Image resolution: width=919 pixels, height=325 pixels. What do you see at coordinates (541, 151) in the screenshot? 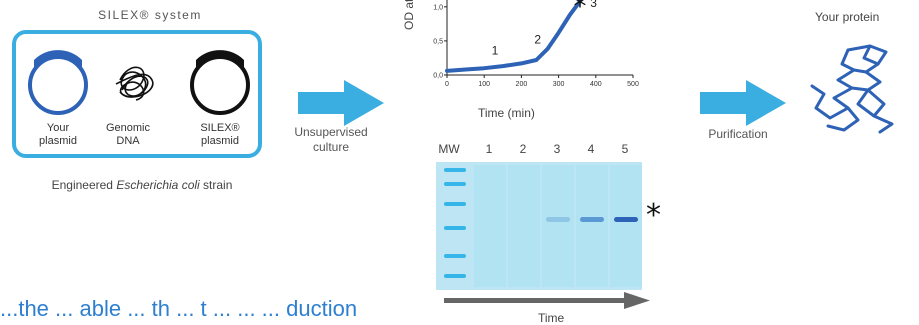
I see `gel-lane-labels: MW 1 2 3 4 5` at bounding box center [541, 151].